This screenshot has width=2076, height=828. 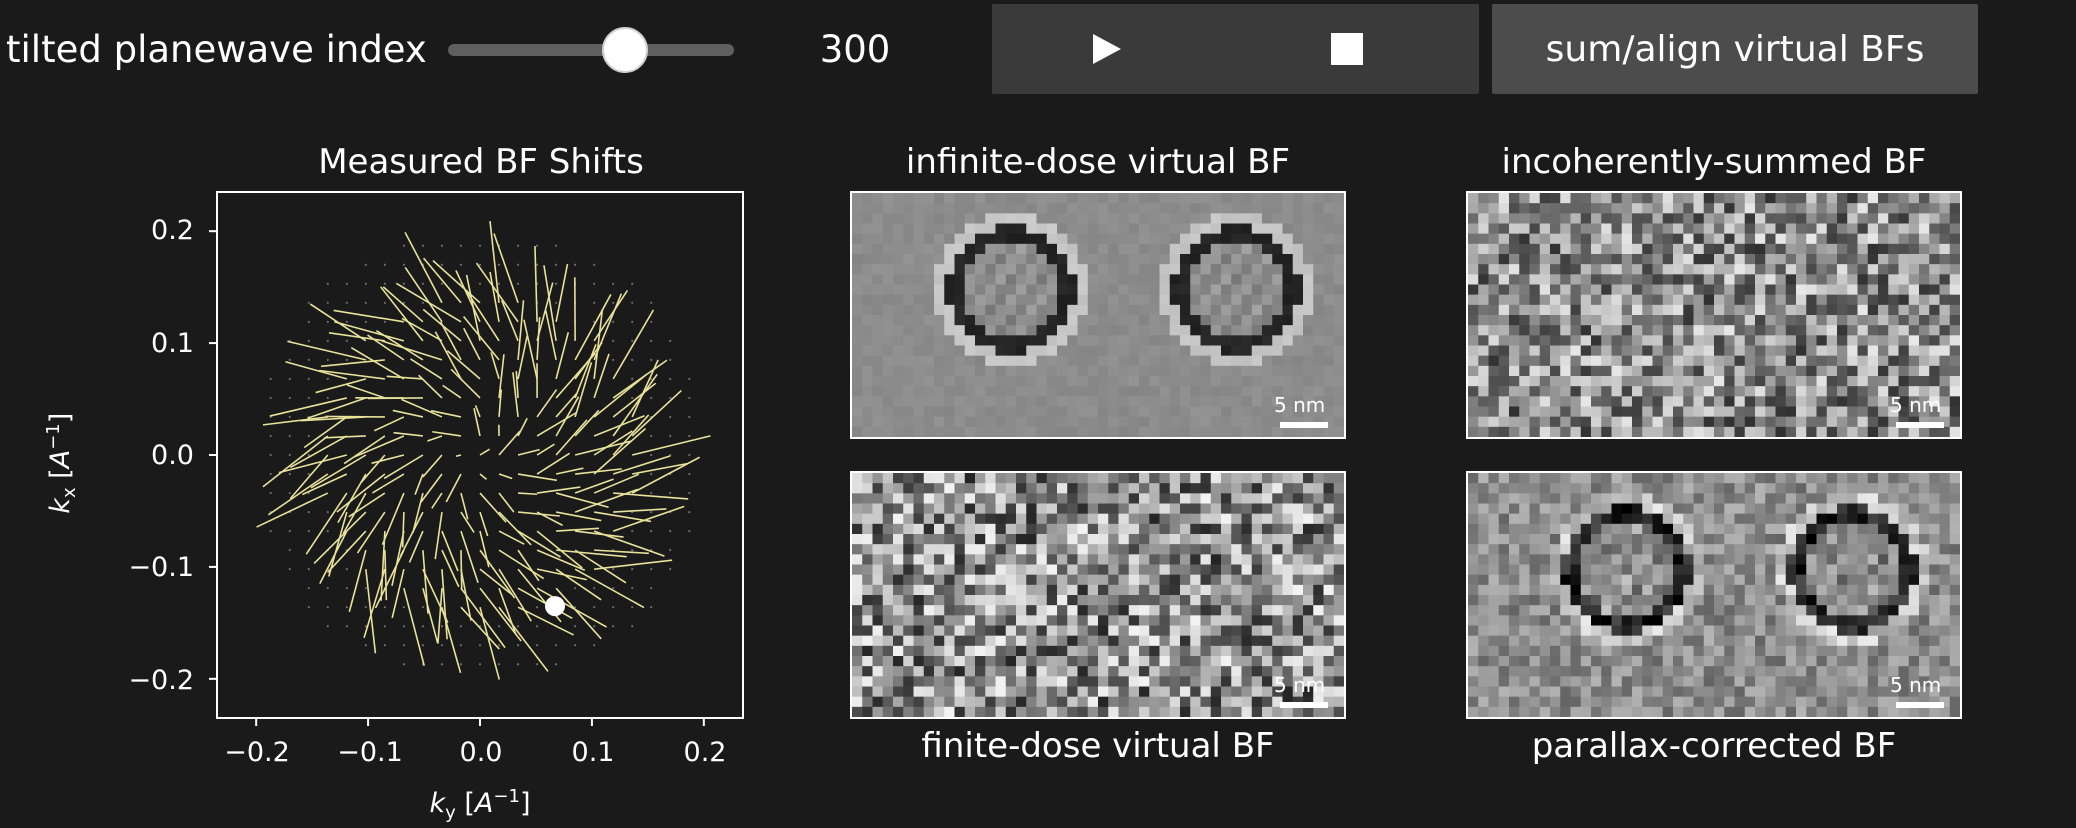 What do you see at coordinates (591, 50) in the screenshot?
I see `planewave-index-slider-track` at bounding box center [591, 50].